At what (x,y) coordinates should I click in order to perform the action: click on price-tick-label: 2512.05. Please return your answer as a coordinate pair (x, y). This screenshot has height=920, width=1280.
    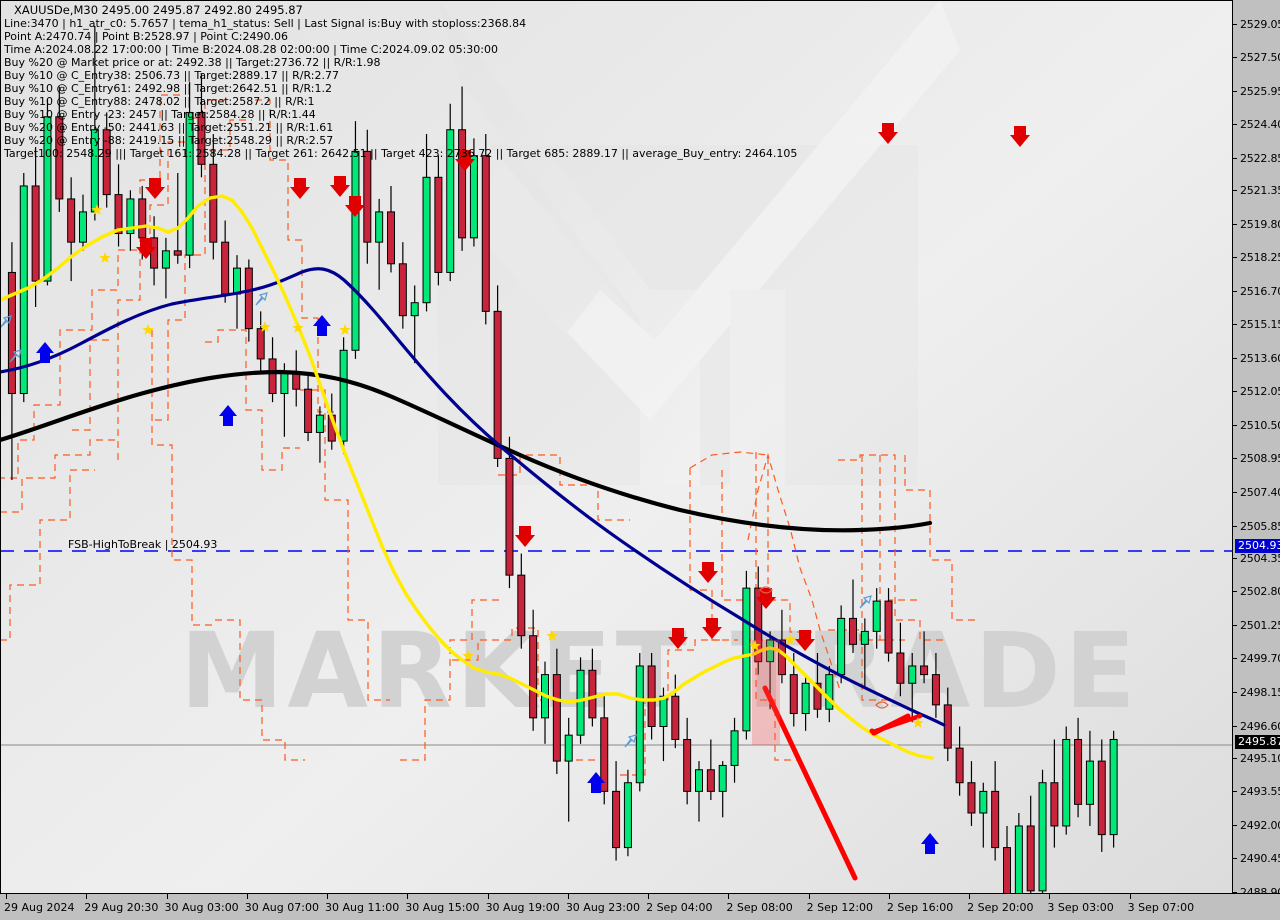
    Looking at the image, I should click on (1260, 392).